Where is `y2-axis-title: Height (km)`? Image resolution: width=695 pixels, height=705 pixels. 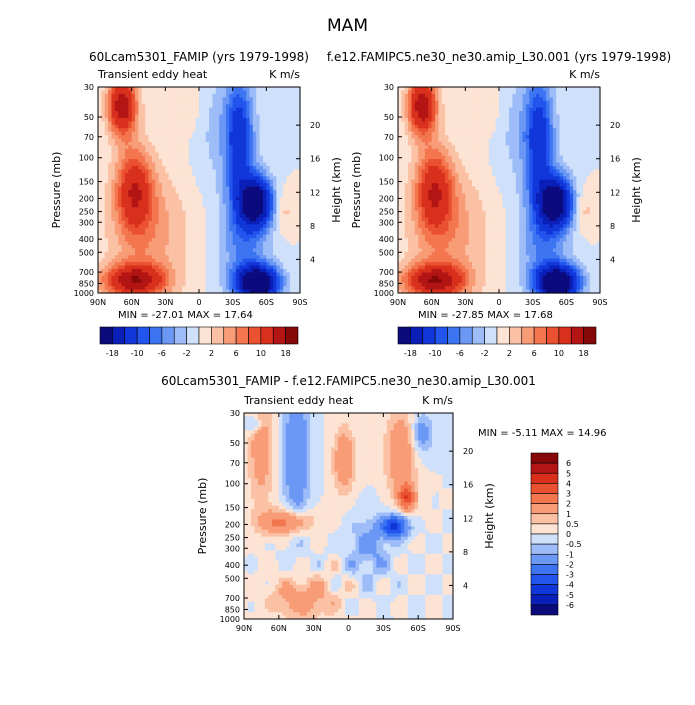 y2-axis-title: Height (km) is located at coordinates (336, 190).